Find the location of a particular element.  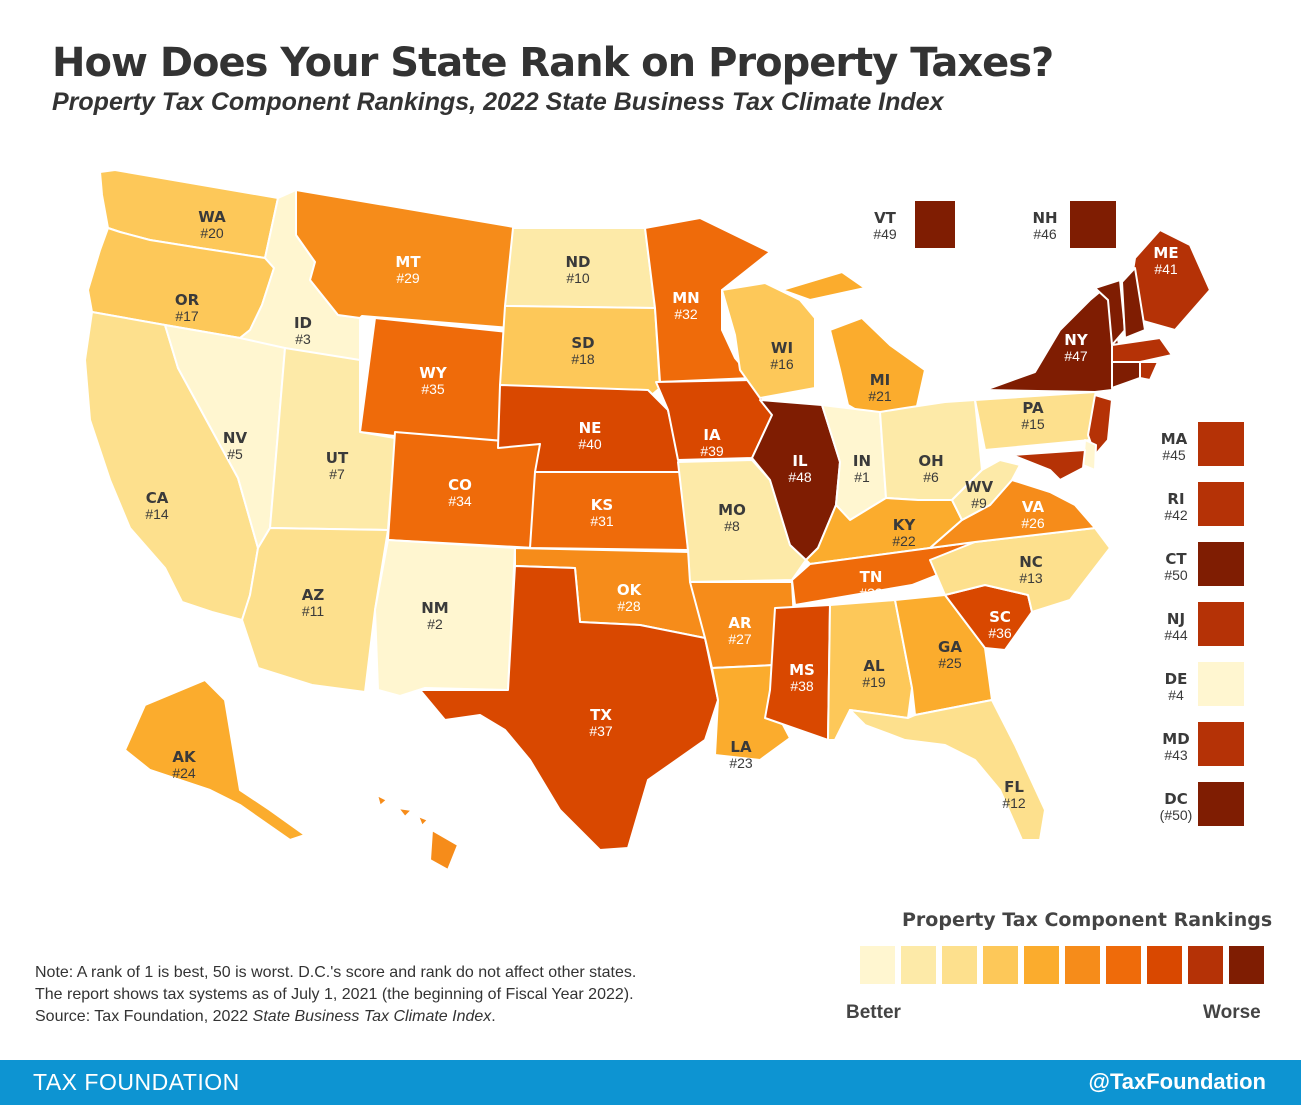

state-label-hi: HI is located at coordinates (383, 823).